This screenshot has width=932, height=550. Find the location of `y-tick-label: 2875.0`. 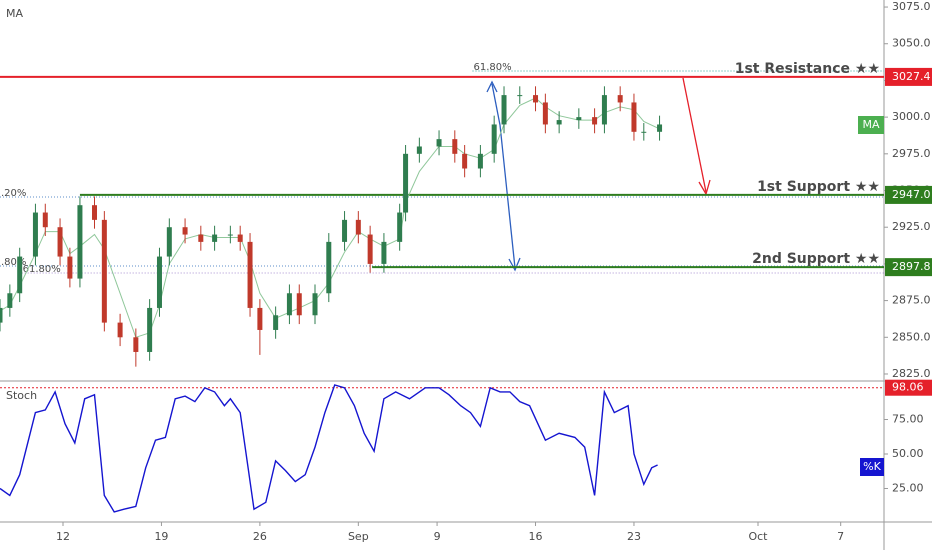

y-tick-label: 2875.0 is located at coordinates (911, 300).